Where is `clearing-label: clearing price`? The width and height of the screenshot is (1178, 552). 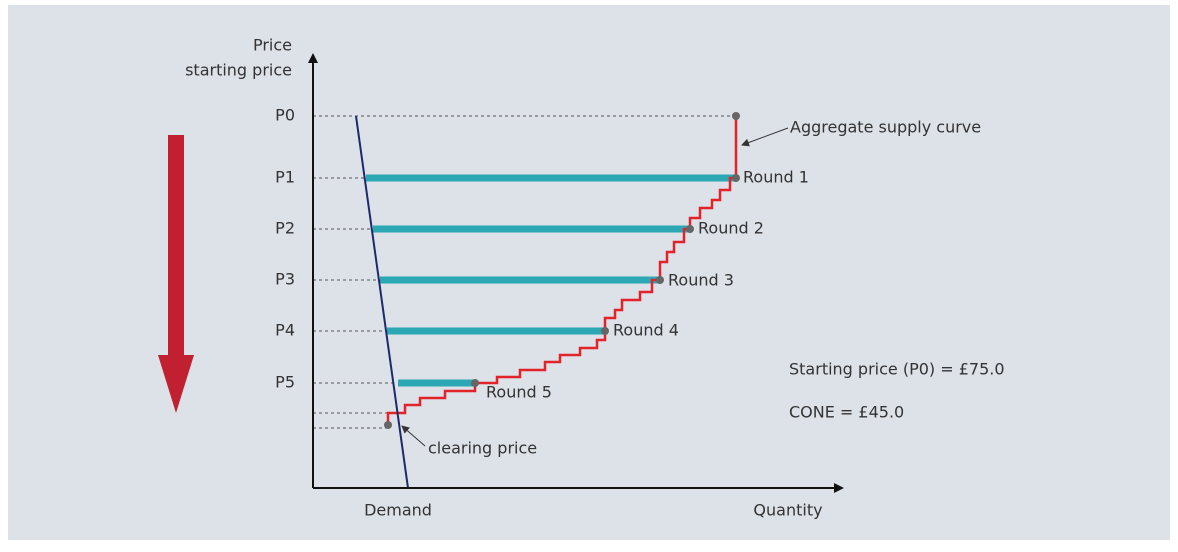 clearing-label: clearing price is located at coordinates (482, 448).